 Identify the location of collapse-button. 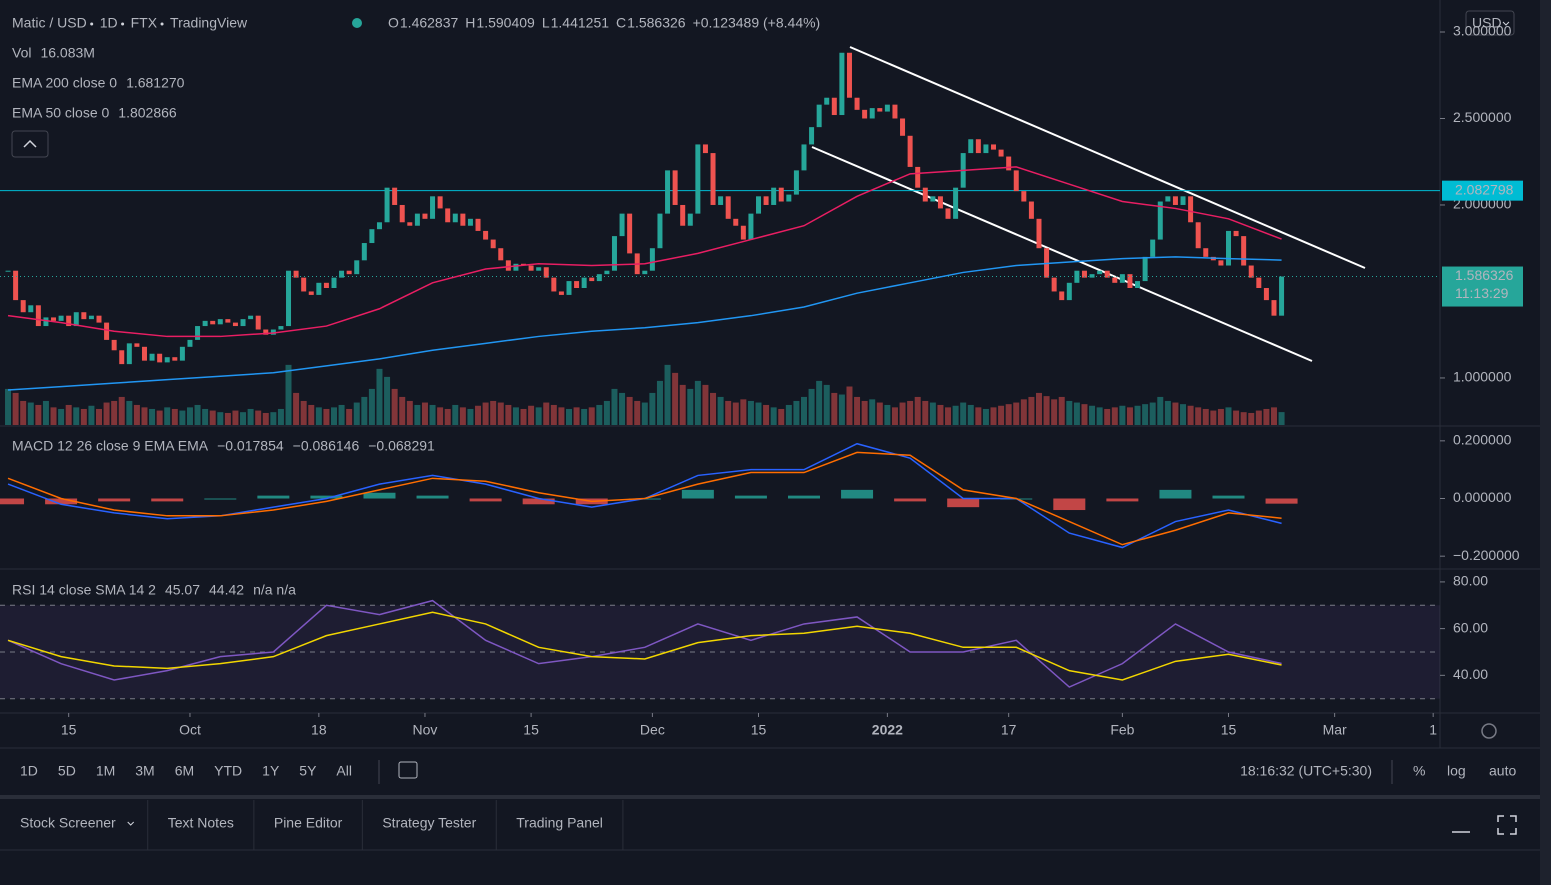
(30, 144).